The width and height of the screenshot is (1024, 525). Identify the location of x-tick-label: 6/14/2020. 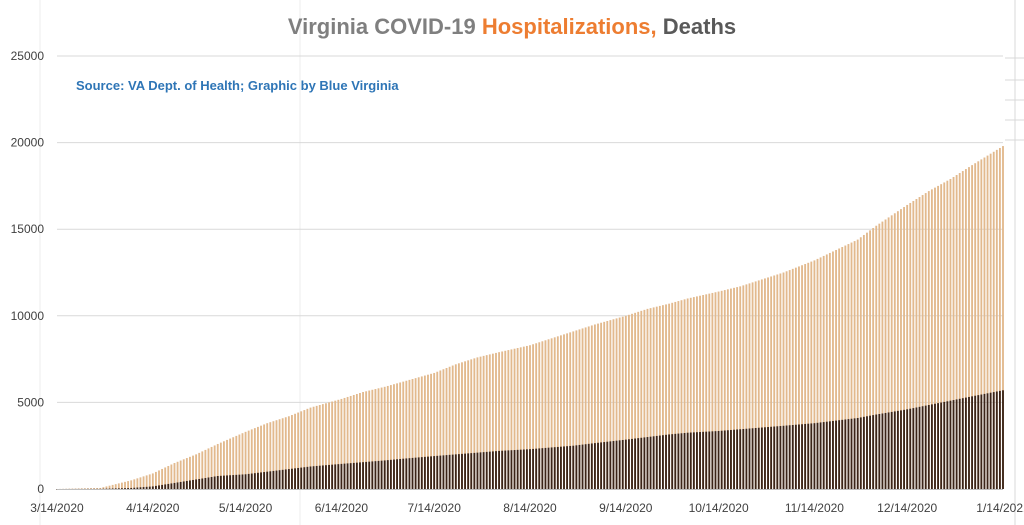
(342, 508).